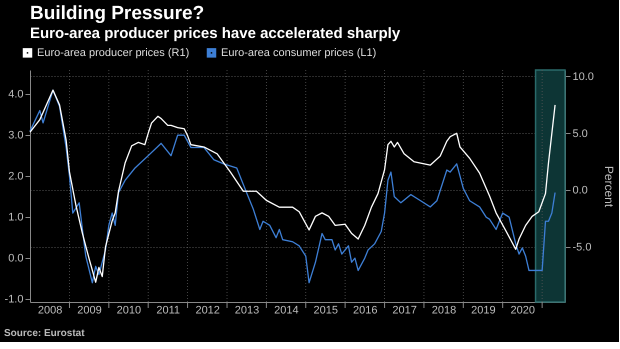  I want to click on x-tick-label: 2014, so click(286, 310).